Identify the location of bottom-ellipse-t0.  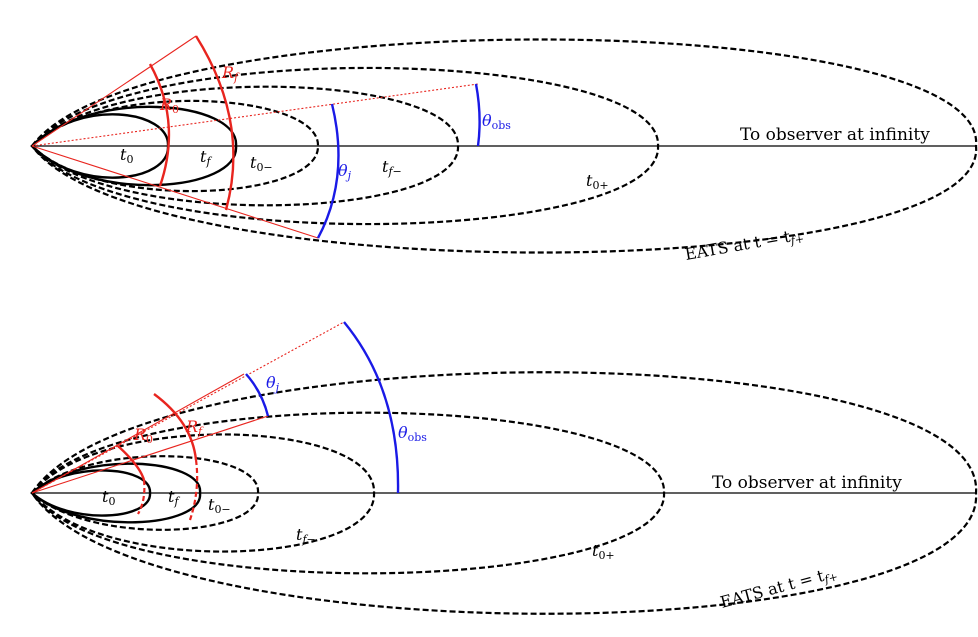
(91, 493).